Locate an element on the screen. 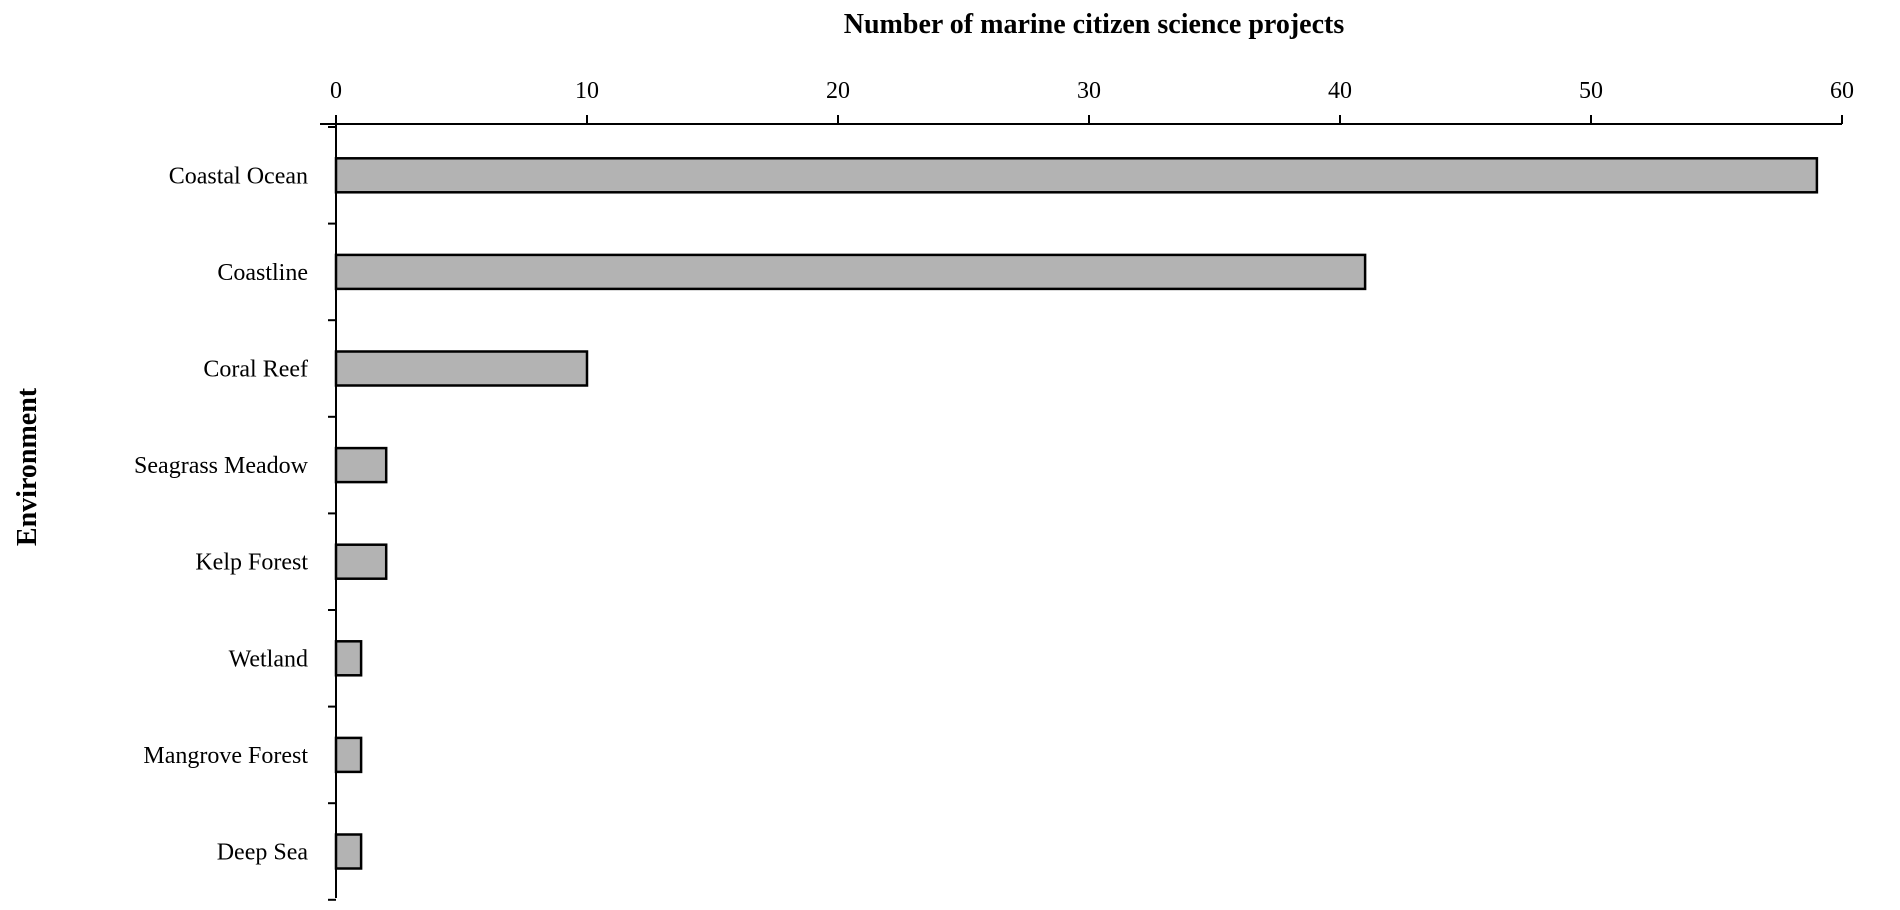 Image resolution: width=1900 pixels, height=910 pixels. x-axis: 0 10 20 30 40 50 60 is located at coordinates (1087, 101).